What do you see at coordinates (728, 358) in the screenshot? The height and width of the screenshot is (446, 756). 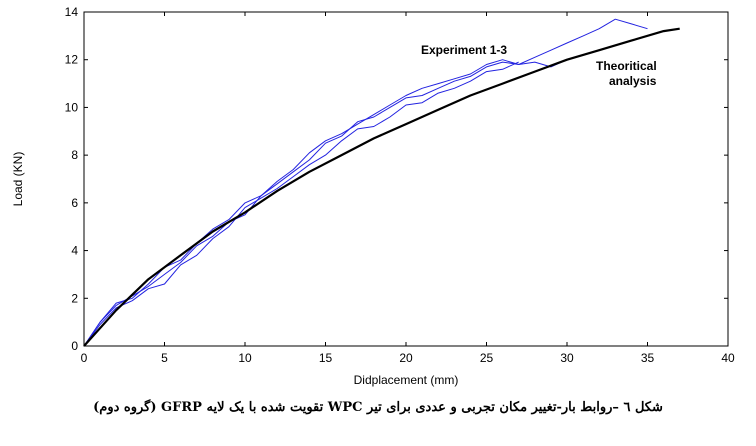 I see `x-tick-label: 40` at bounding box center [728, 358].